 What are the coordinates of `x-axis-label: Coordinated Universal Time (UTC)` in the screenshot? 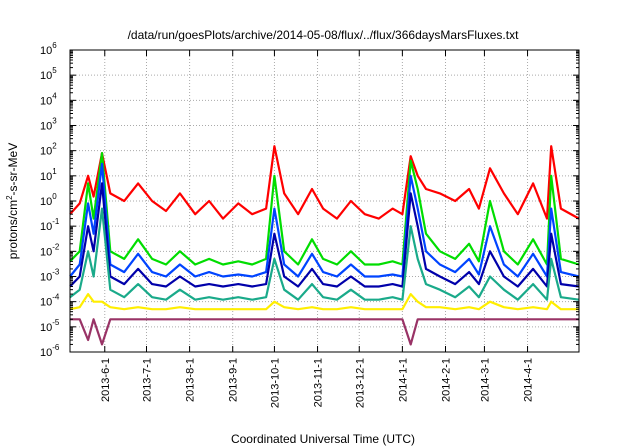 It's located at (323, 439).